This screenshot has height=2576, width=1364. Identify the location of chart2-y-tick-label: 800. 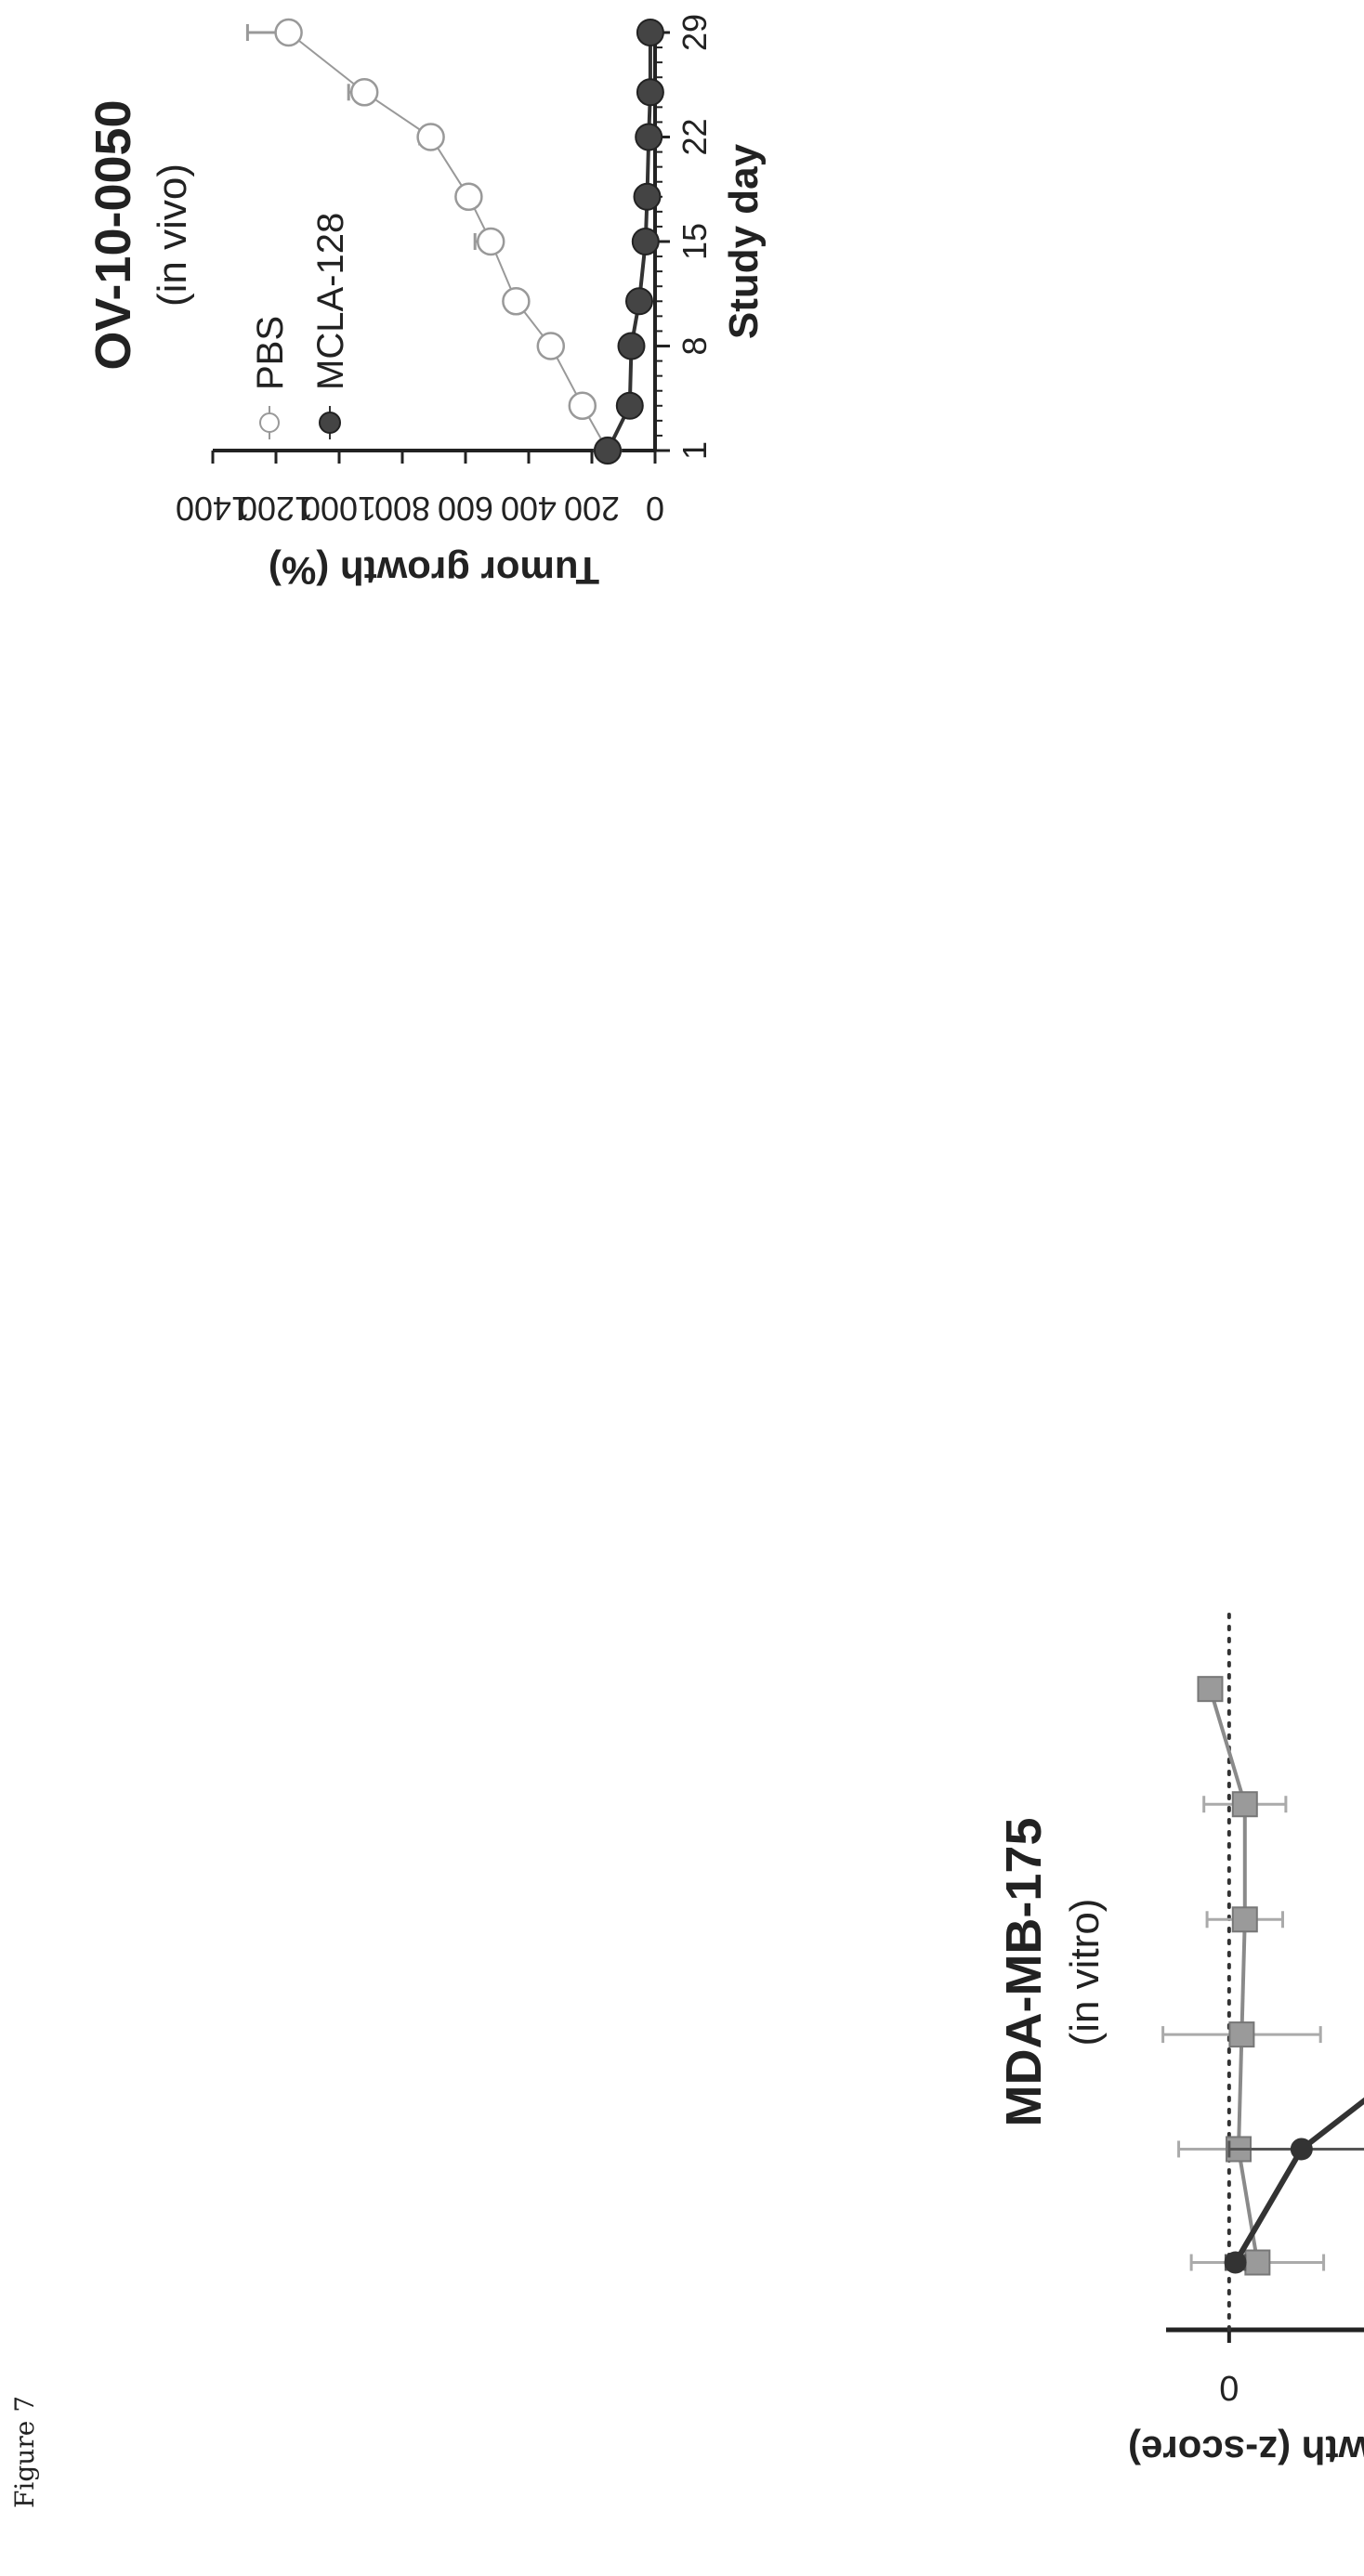
(402, 509).